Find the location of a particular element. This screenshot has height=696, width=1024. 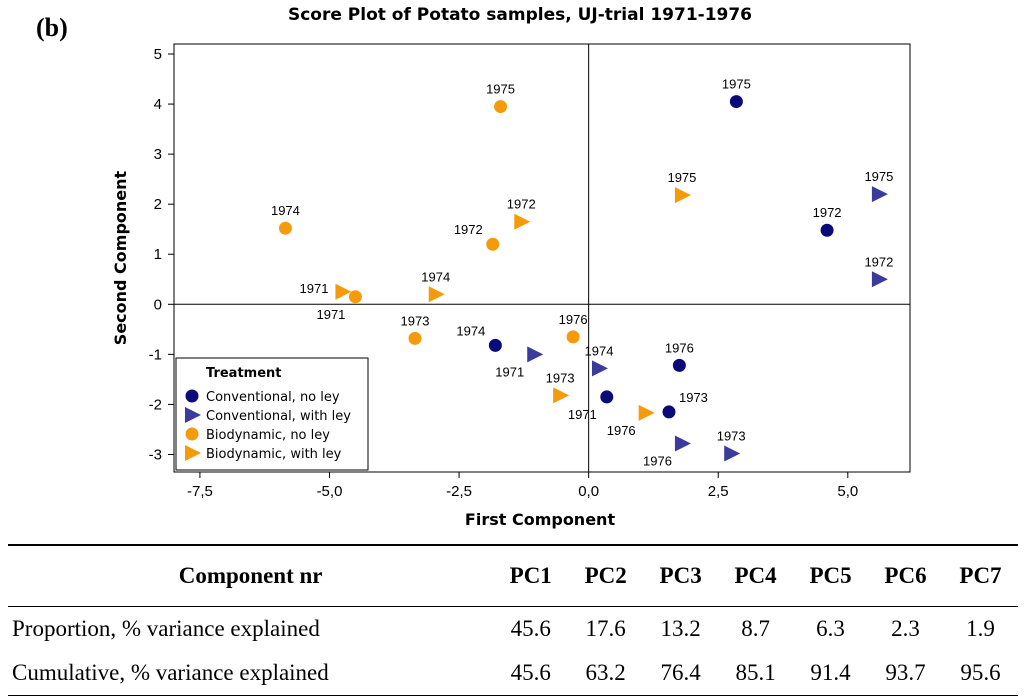

table-cell: 8.7 is located at coordinates (755, 628).